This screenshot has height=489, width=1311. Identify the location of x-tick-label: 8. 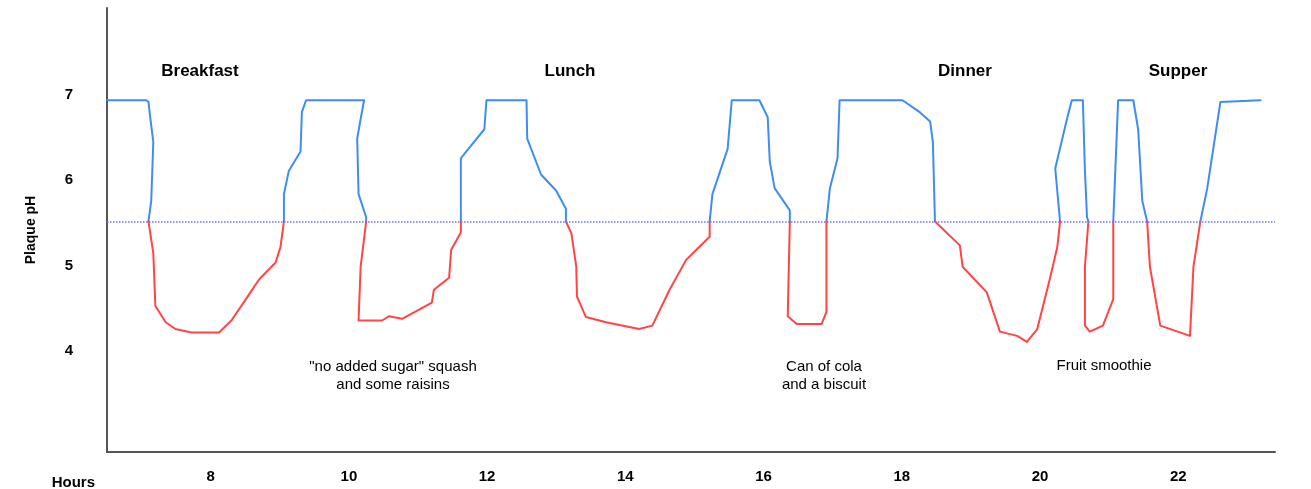
(210, 475).